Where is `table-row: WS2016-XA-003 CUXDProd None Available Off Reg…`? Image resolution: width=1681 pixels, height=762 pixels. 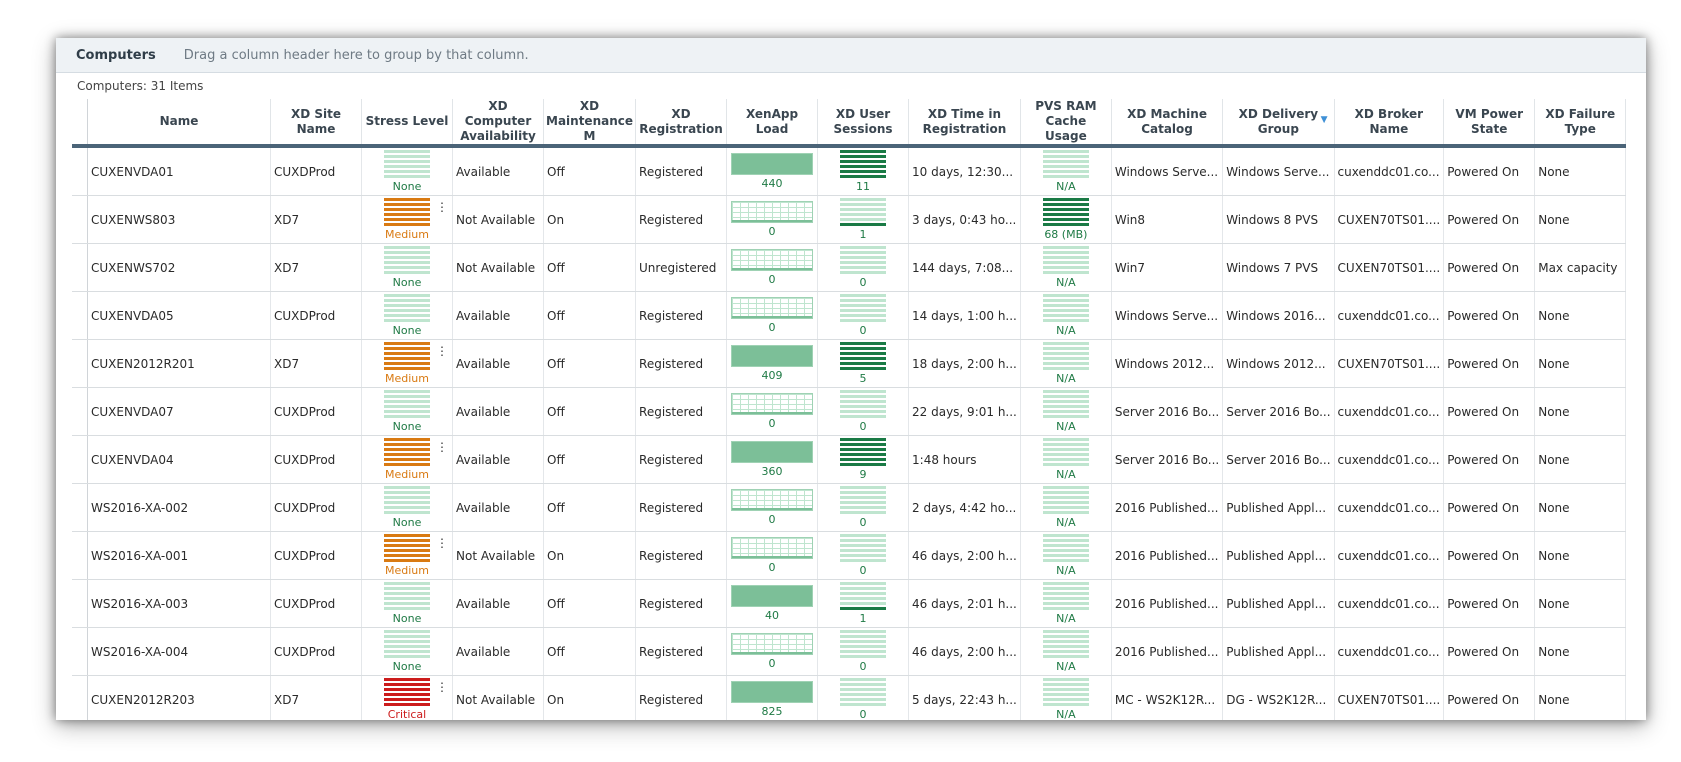
table-row: WS2016-XA-003 CUXDProd None Available Off Reg… is located at coordinates (849, 603).